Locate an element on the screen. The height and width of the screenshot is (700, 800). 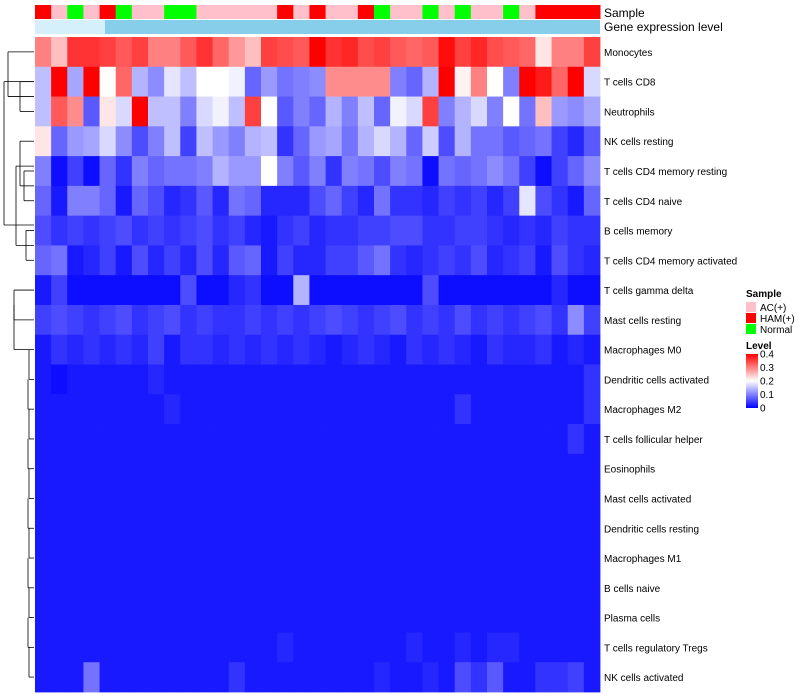
row-label-5: T cells CD4 naive is located at coordinates (643, 202).